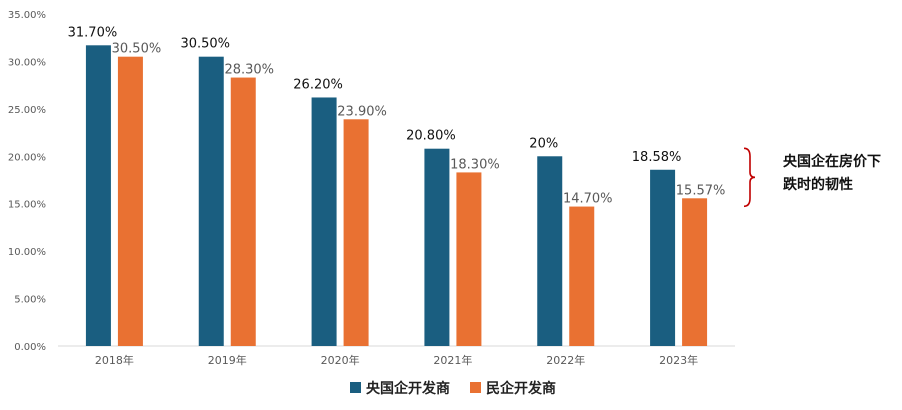 This screenshot has height=410, width=902. I want to click on y-tick-label: 20.00%, so click(27, 157).